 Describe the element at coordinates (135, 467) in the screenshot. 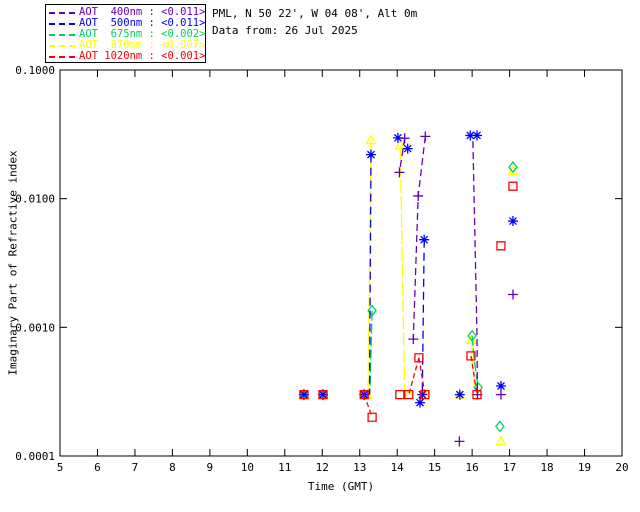

I see `x-tick-label: 7` at that location.